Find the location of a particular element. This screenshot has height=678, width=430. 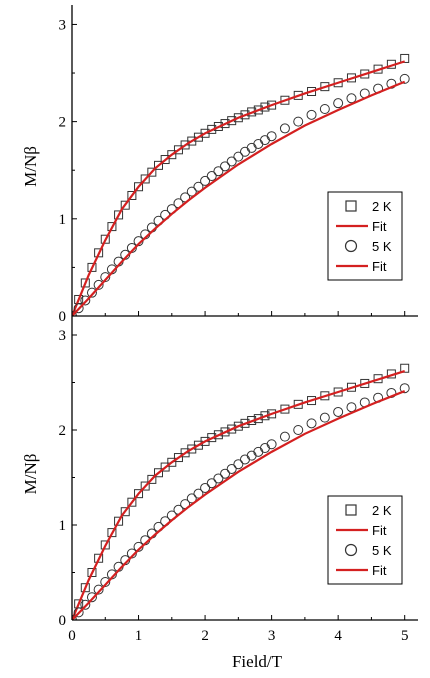

legend-label: 2 K is located at coordinates (382, 510).